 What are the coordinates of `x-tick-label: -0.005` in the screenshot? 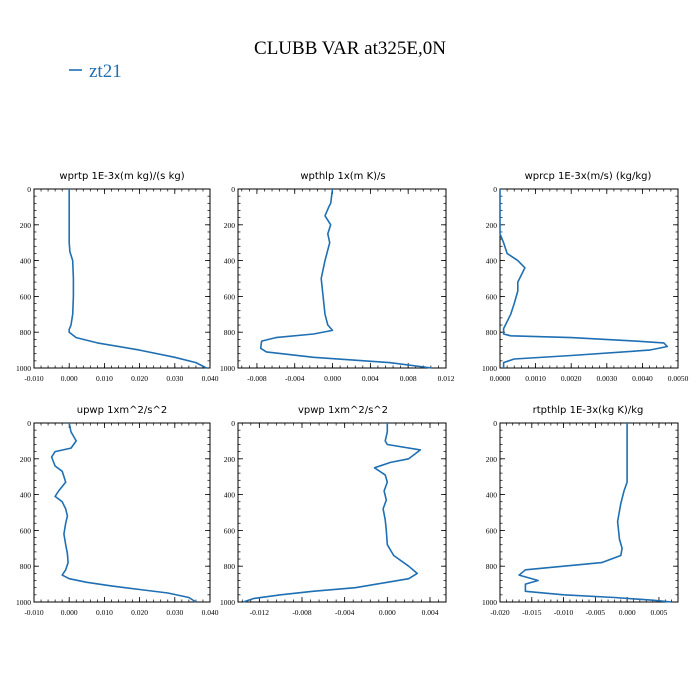 It's located at (596, 612).